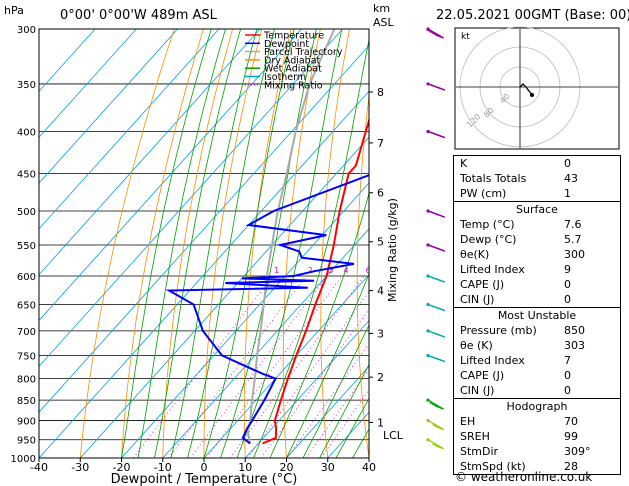 The height and width of the screenshot is (486, 629). Describe the element at coordinates (245, 467) in the screenshot. I see `temperature-tick-label: 10` at that location.